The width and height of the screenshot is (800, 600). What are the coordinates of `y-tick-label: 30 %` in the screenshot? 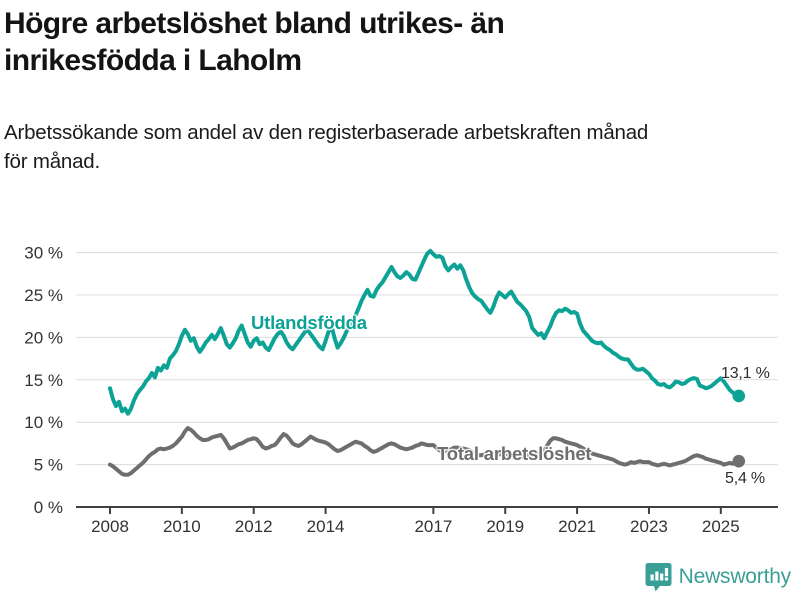 It's located at (43, 253).